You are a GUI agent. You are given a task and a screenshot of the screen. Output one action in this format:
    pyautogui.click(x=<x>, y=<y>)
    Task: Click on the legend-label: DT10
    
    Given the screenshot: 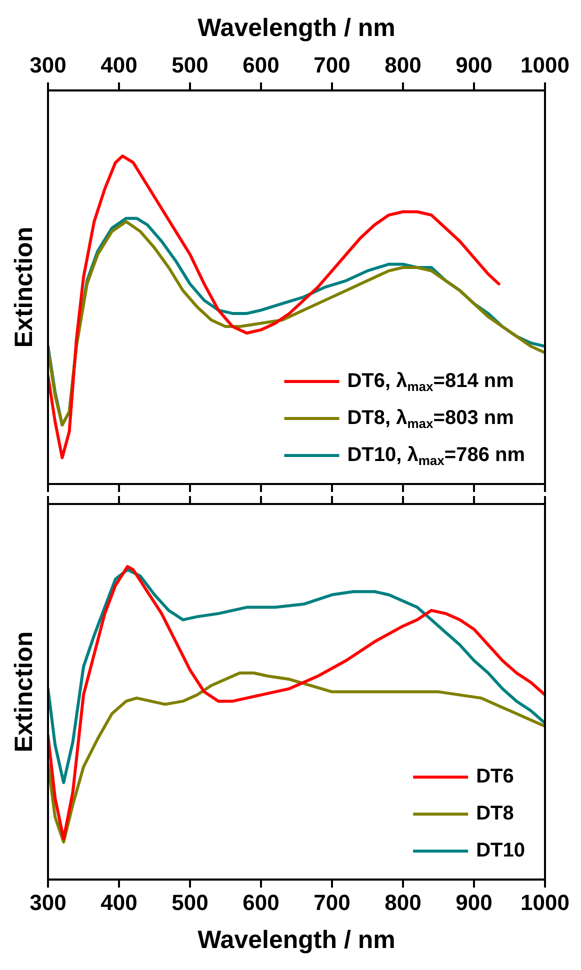 What is the action you would take?
    pyautogui.click(x=500, y=851)
    